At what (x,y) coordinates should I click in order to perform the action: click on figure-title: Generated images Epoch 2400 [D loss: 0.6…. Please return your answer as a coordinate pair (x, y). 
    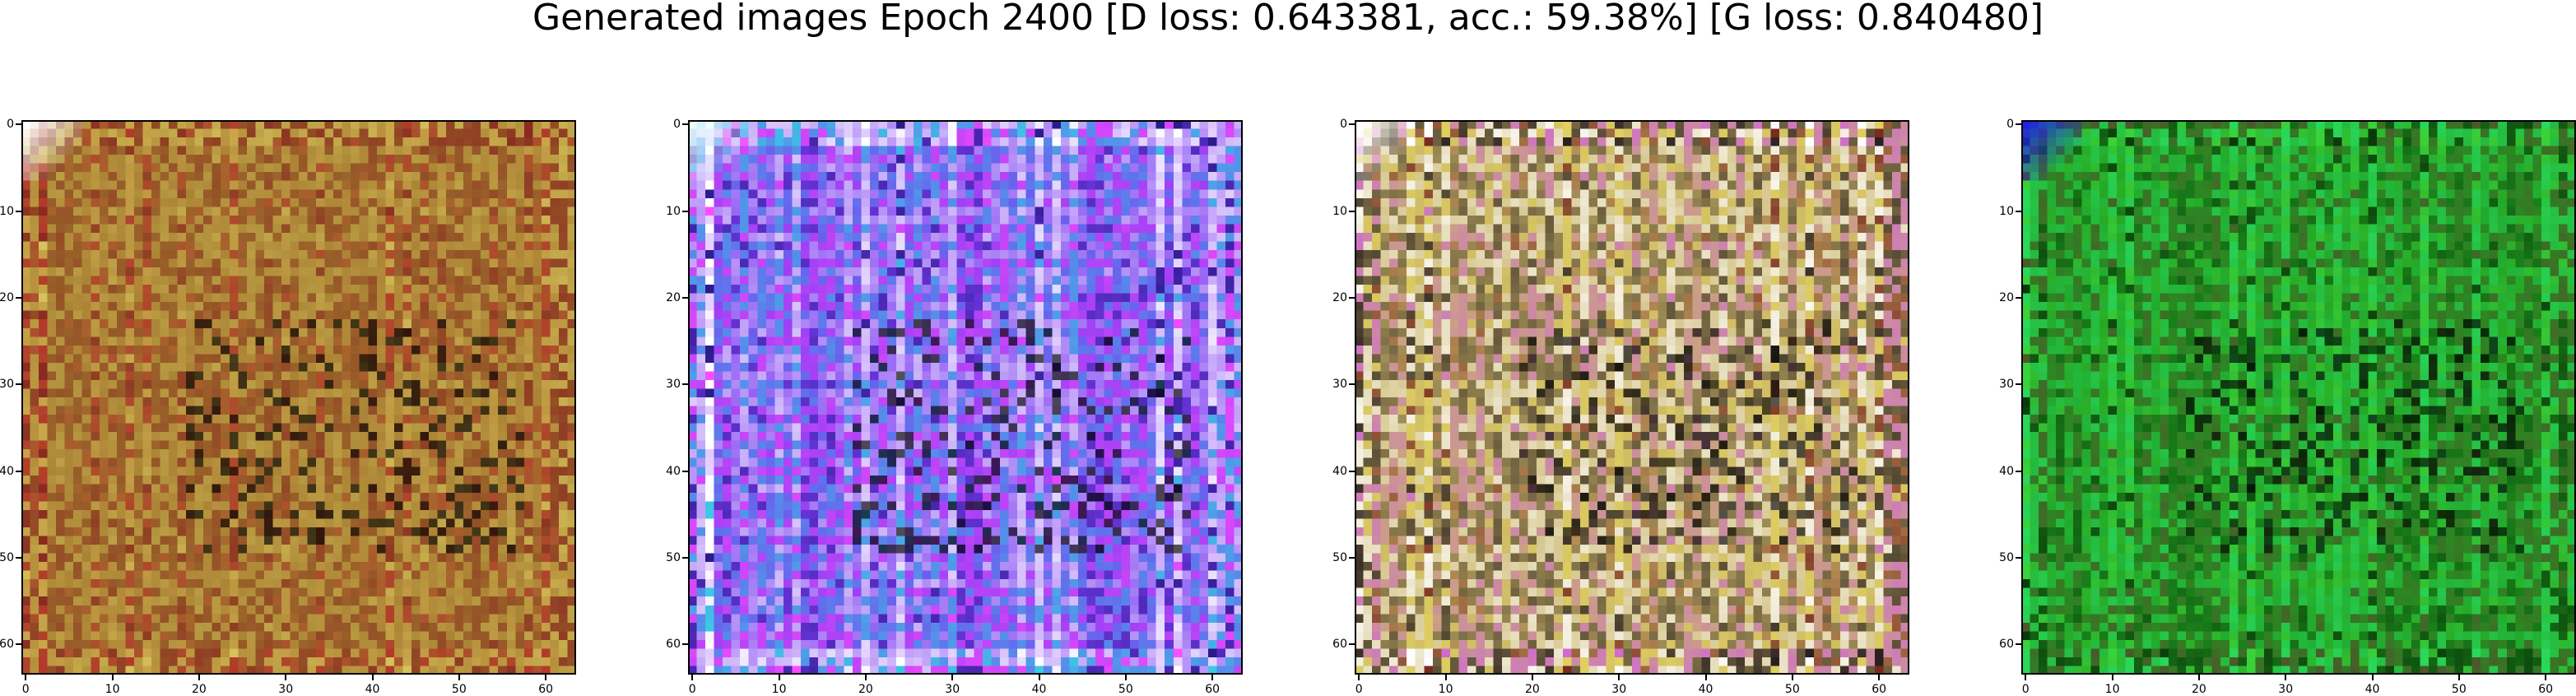
    Looking at the image, I should click on (1288, 18).